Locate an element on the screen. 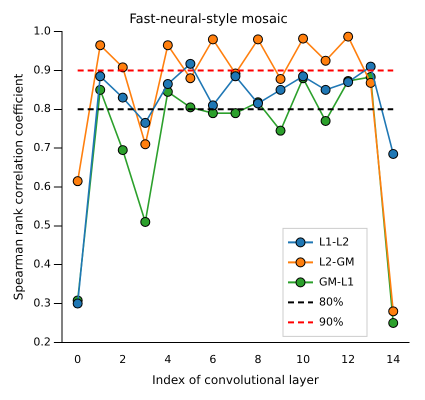 The width and height of the screenshot is (425, 400). y-tick-label: 0.7 is located at coordinates (42, 147).